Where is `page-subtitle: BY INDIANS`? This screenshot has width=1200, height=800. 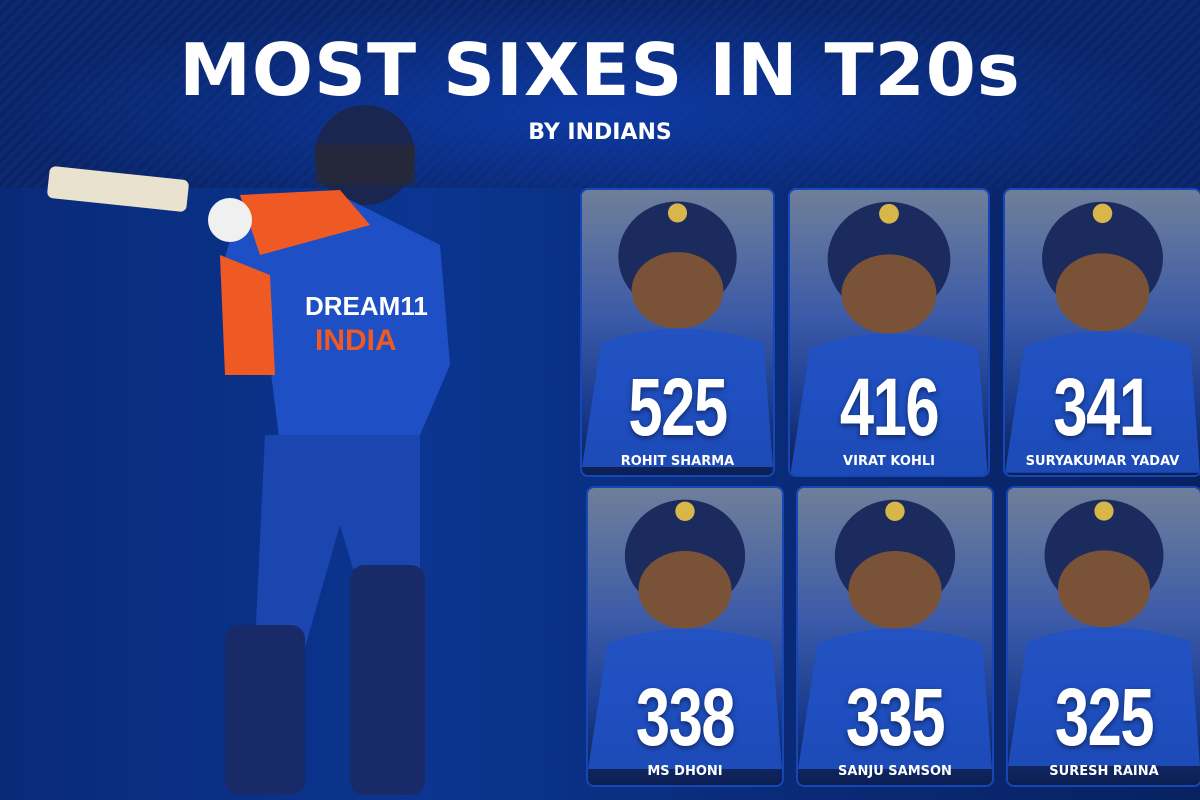 page-subtitle: BY INDIANS is located at coordinates (600, 132).